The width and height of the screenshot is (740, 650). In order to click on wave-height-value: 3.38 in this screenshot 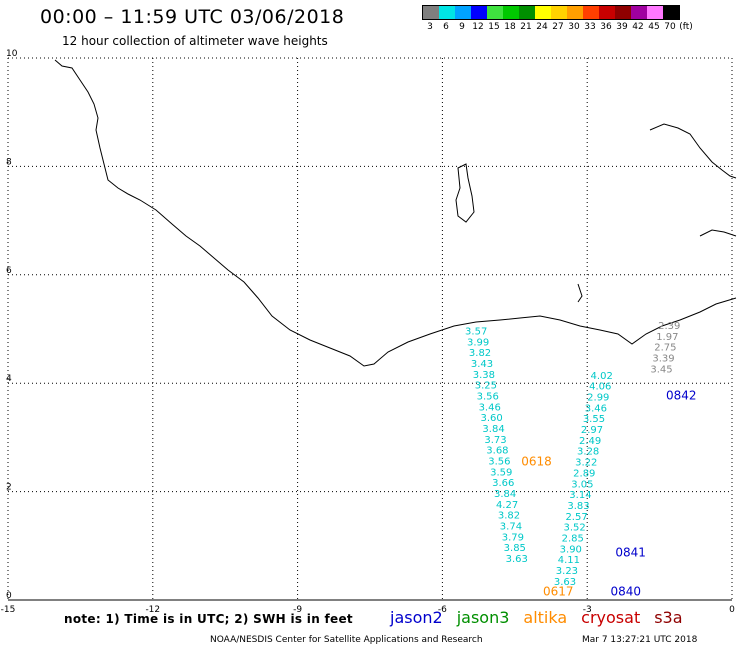, I will do `click(484, 375)`.